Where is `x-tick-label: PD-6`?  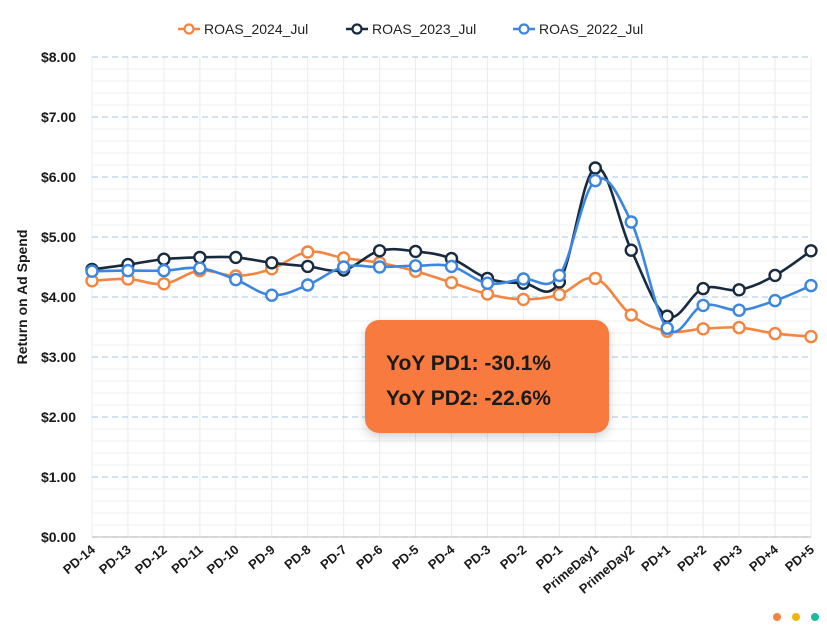 x-tick-label: PD-6 is located at coordinates (369, 557).